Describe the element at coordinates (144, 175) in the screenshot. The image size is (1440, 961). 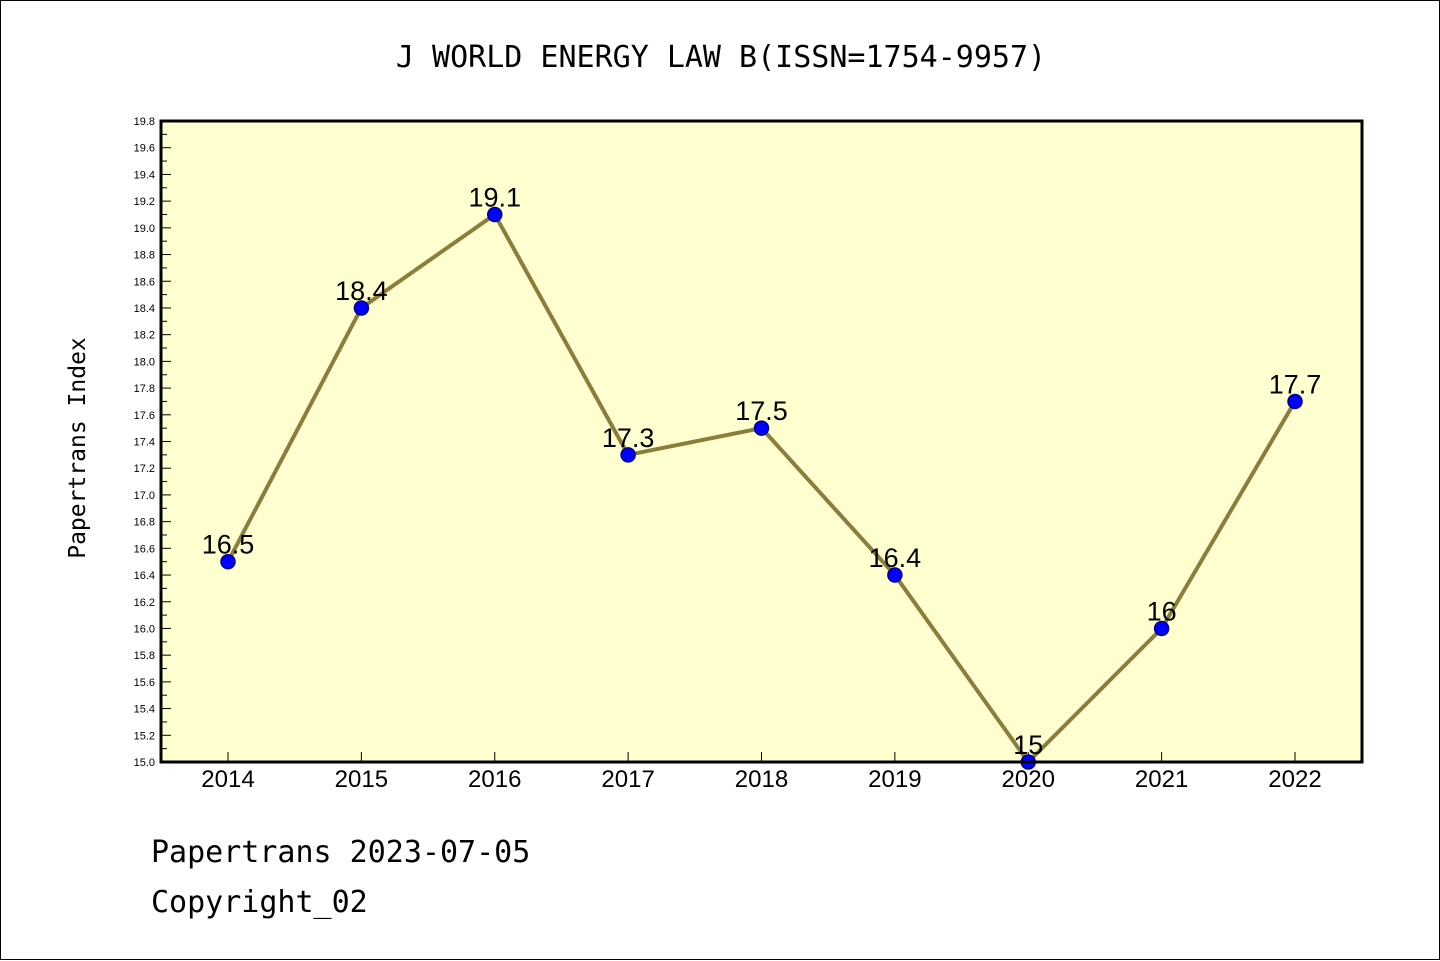
I see `y-tick-label: 19.4` at that location.